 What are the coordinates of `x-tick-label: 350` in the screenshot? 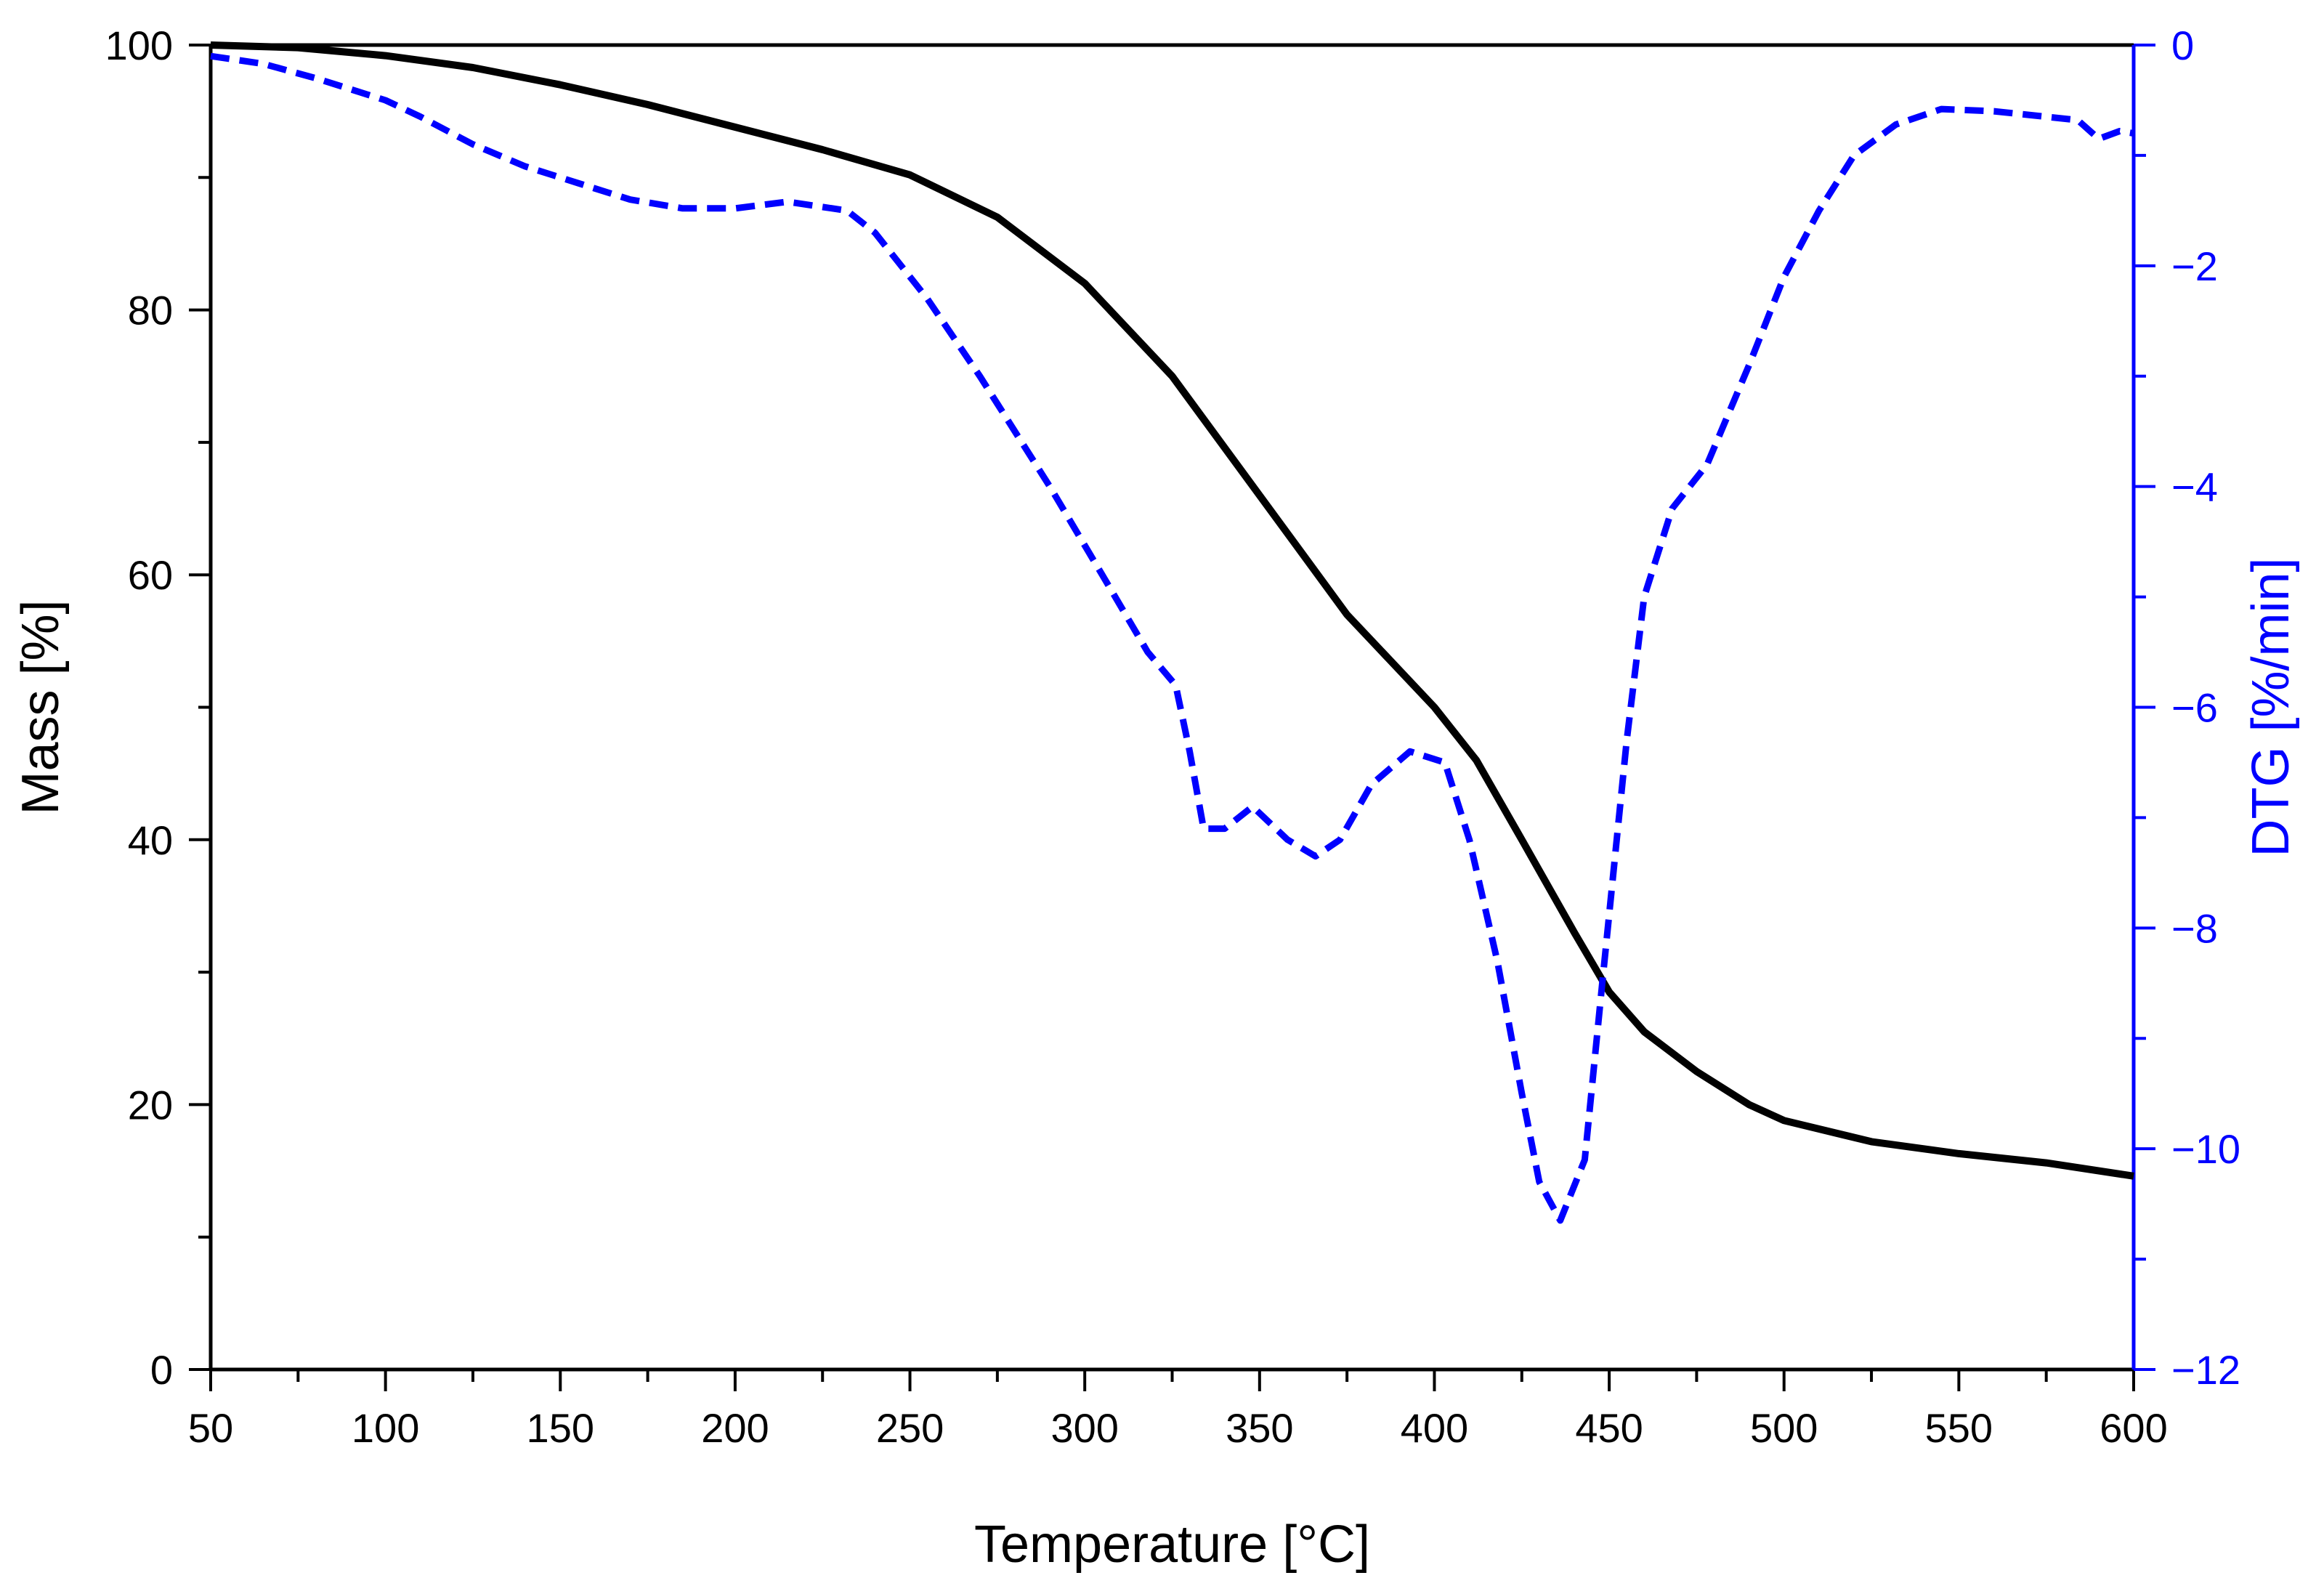 It's located at (1259, 1428).